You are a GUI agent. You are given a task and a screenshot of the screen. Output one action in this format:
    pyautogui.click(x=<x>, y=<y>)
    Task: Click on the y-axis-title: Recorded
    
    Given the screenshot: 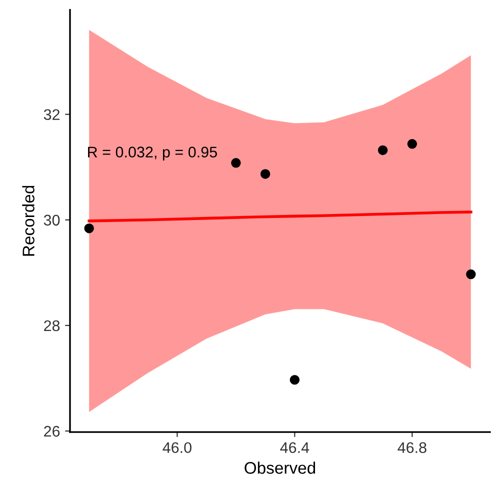 What is the action you would take?
    pyautogui.click(x=28, y=221)
    